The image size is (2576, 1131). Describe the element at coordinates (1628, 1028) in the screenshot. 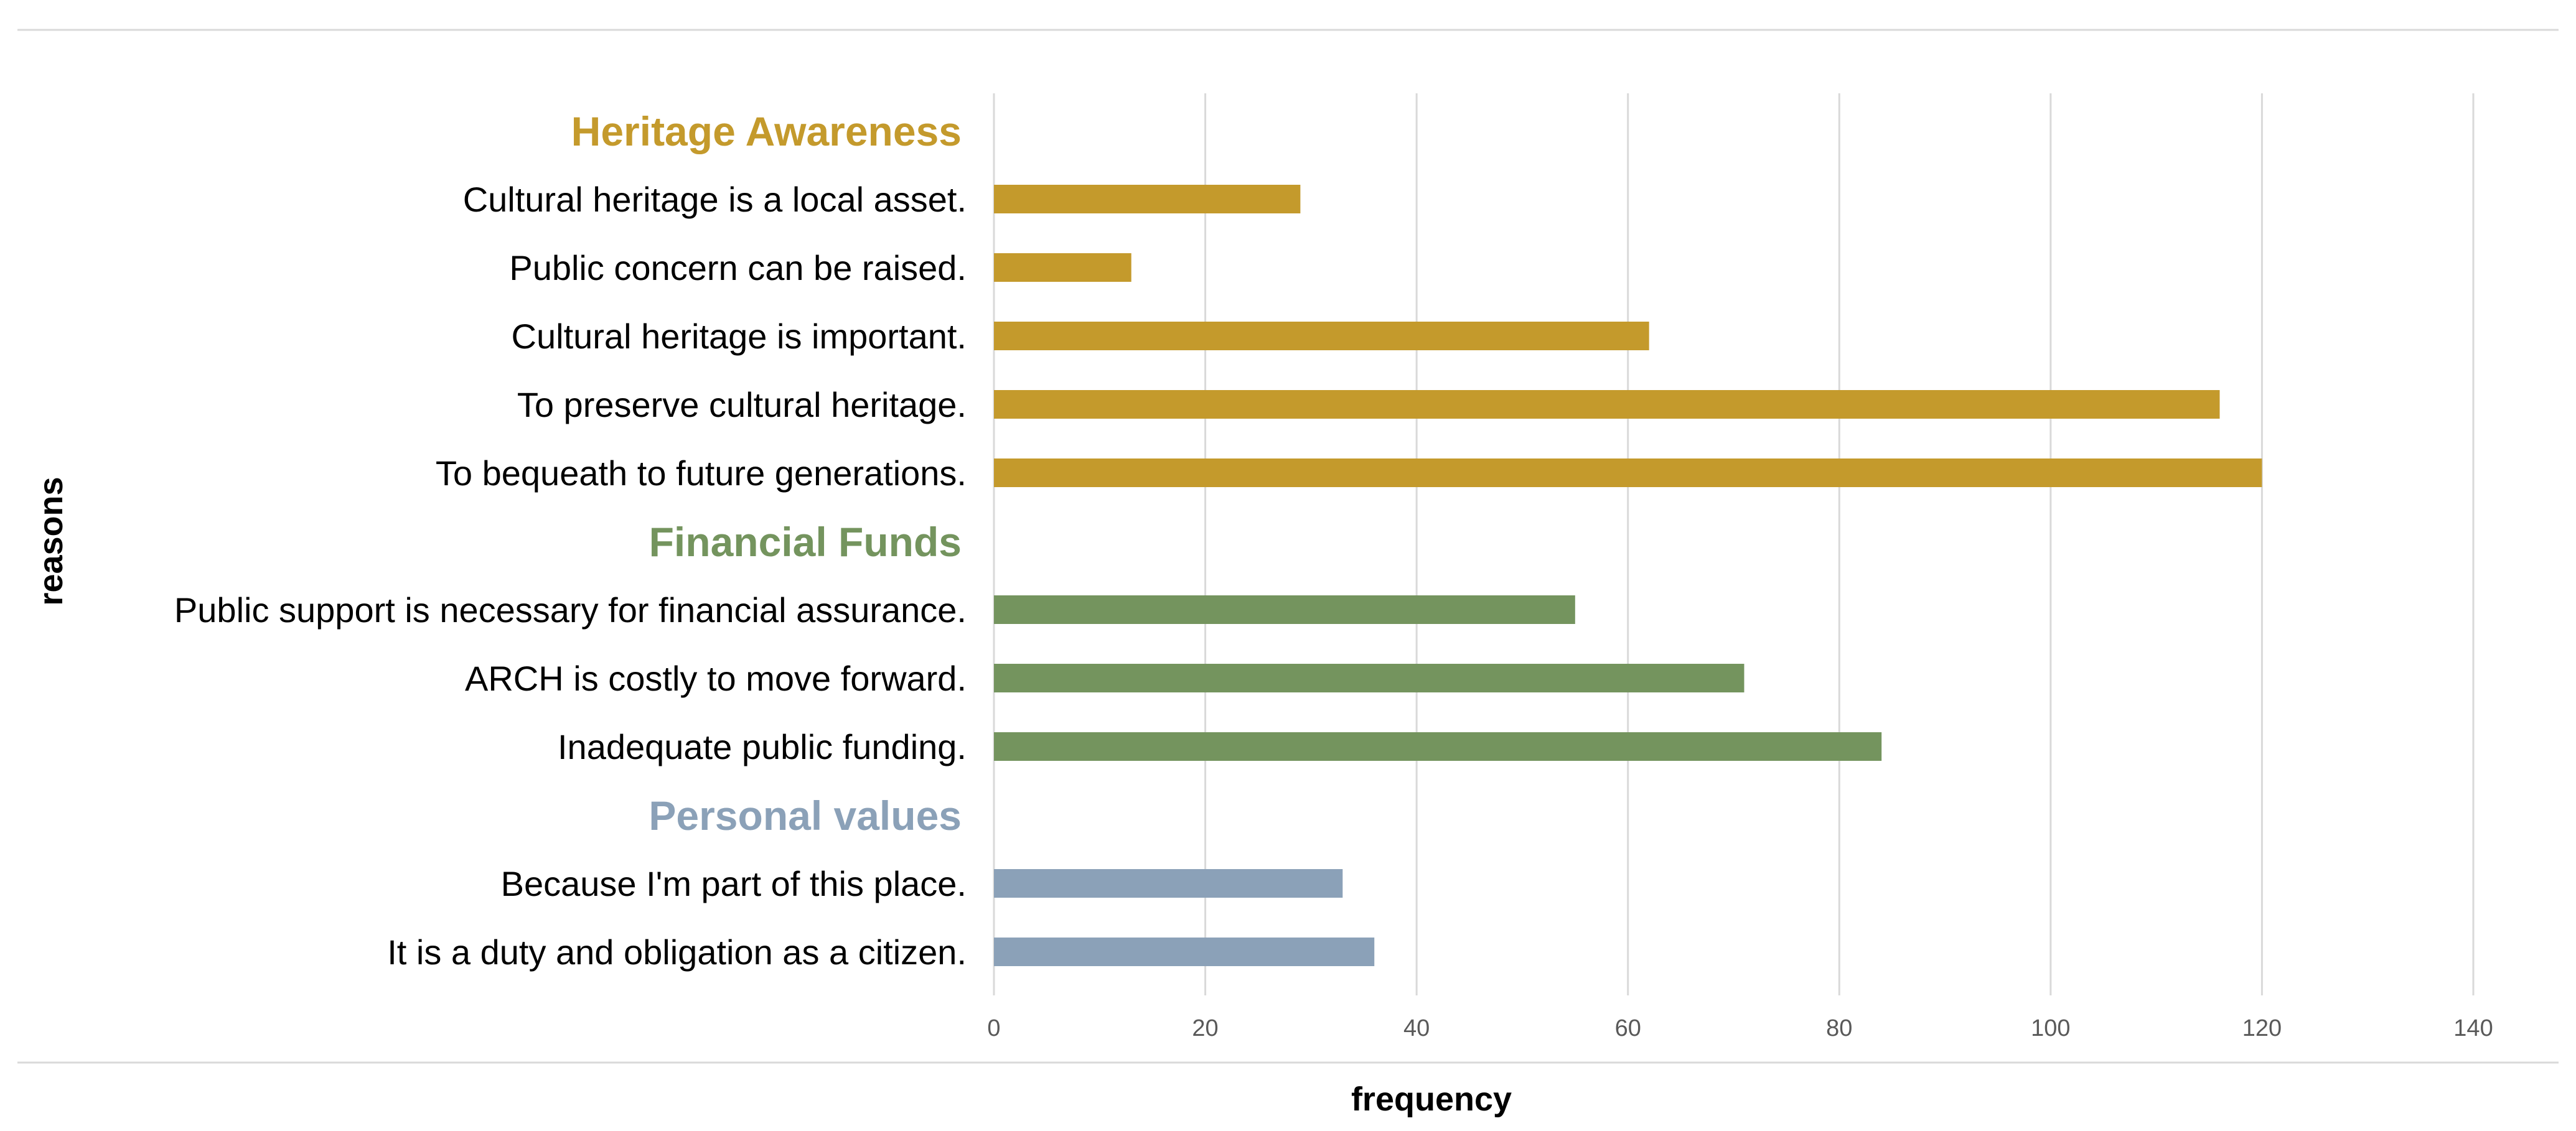

I see `x-tick-label: 60` at that location.